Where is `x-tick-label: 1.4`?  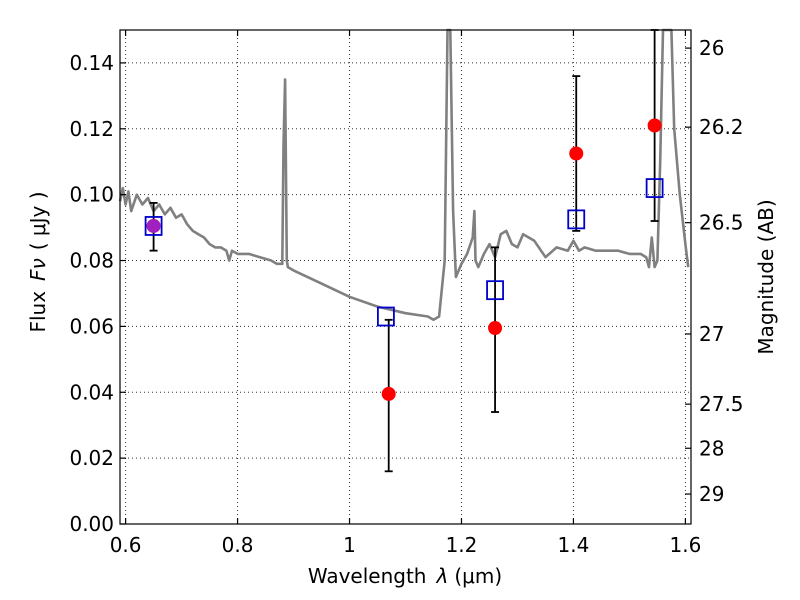 x-tick-label: 1.4 is located at coordinates (574, 545).